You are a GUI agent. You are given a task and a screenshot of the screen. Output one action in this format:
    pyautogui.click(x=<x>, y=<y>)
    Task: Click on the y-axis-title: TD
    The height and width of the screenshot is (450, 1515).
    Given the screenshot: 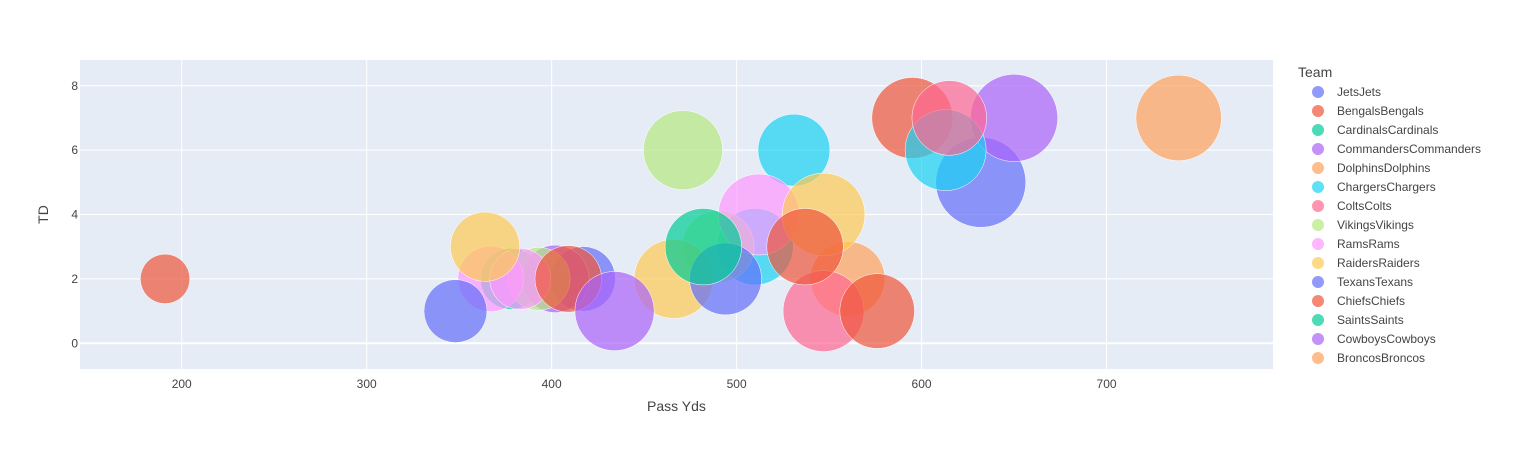 What is the action you would take?
    pyautogui.click(x=43, y=214)
    